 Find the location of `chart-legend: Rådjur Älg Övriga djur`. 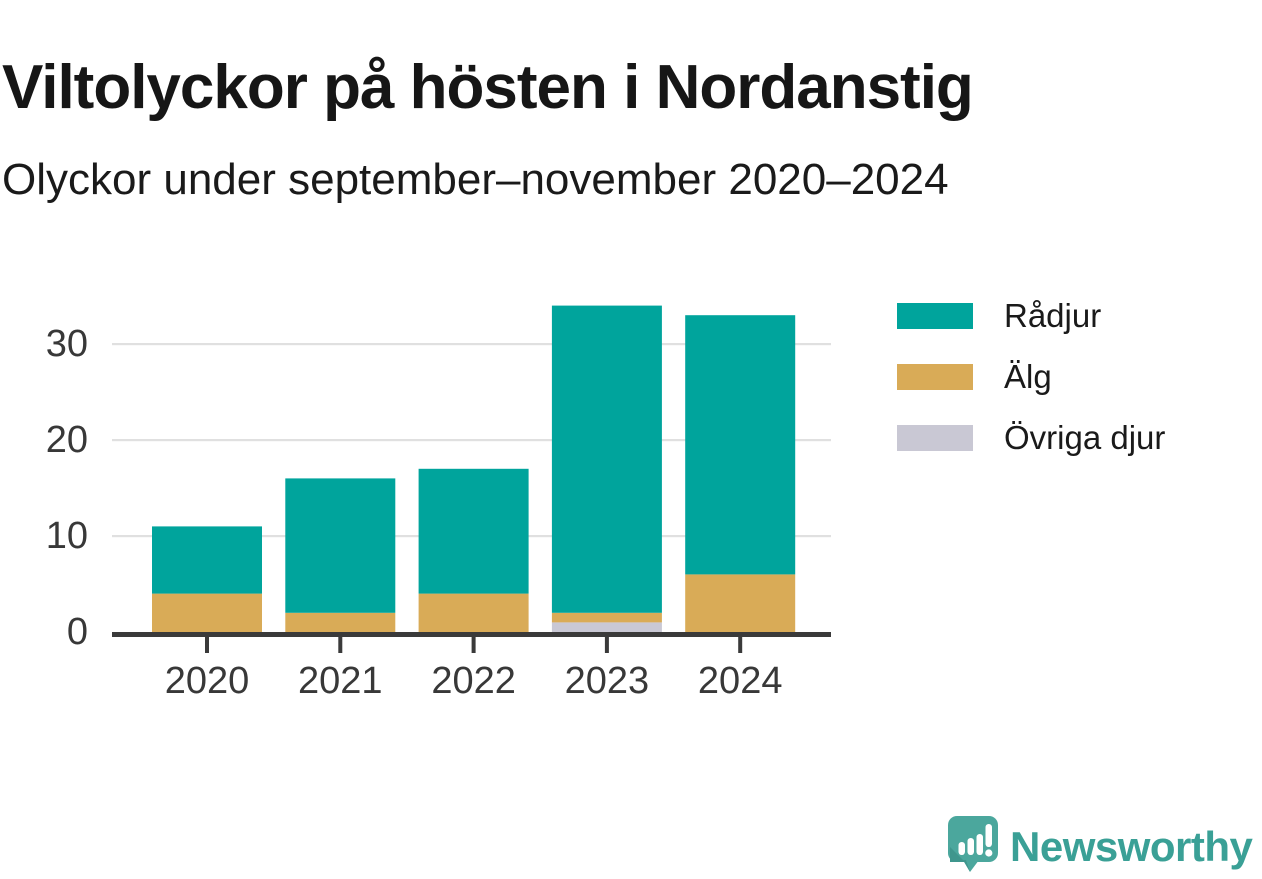

chart-legend: Rådjur Älg Övriga djur is located at coordinates (1031, 391).